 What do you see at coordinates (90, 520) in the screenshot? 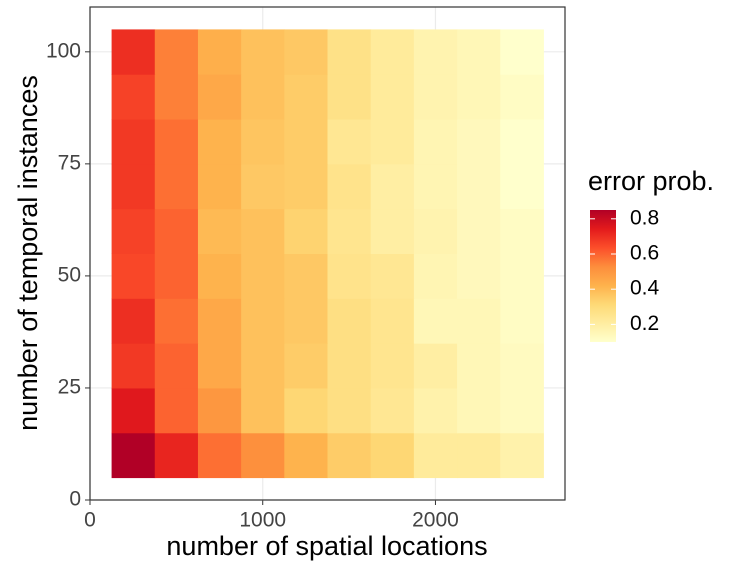
I see `x-tick-label: 0` at bounding box center [90, 520].